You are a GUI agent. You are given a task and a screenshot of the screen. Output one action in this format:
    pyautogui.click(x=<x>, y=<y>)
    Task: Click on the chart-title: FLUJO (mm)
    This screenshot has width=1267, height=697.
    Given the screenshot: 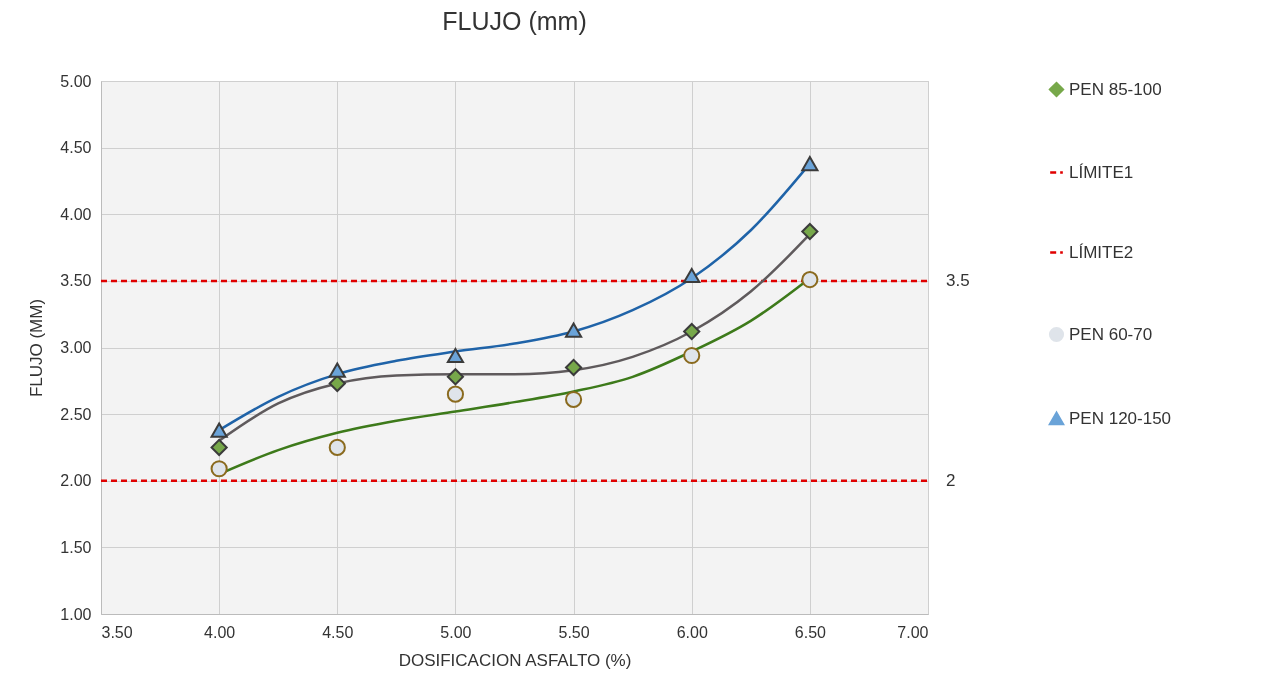 What is the action you would take?
    pyautogui.click(x=514, y=21)
    